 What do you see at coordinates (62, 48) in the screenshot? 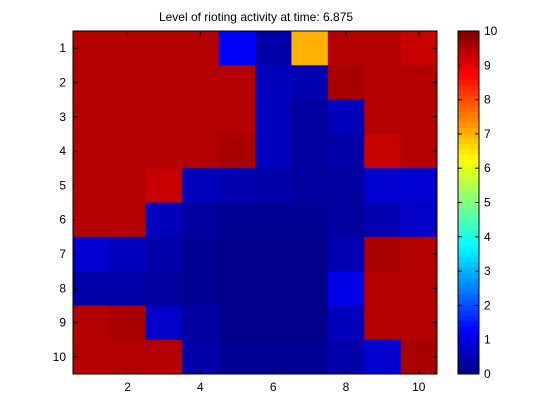
I see `y-tick-label: 1` at bounding box center [62, 48].